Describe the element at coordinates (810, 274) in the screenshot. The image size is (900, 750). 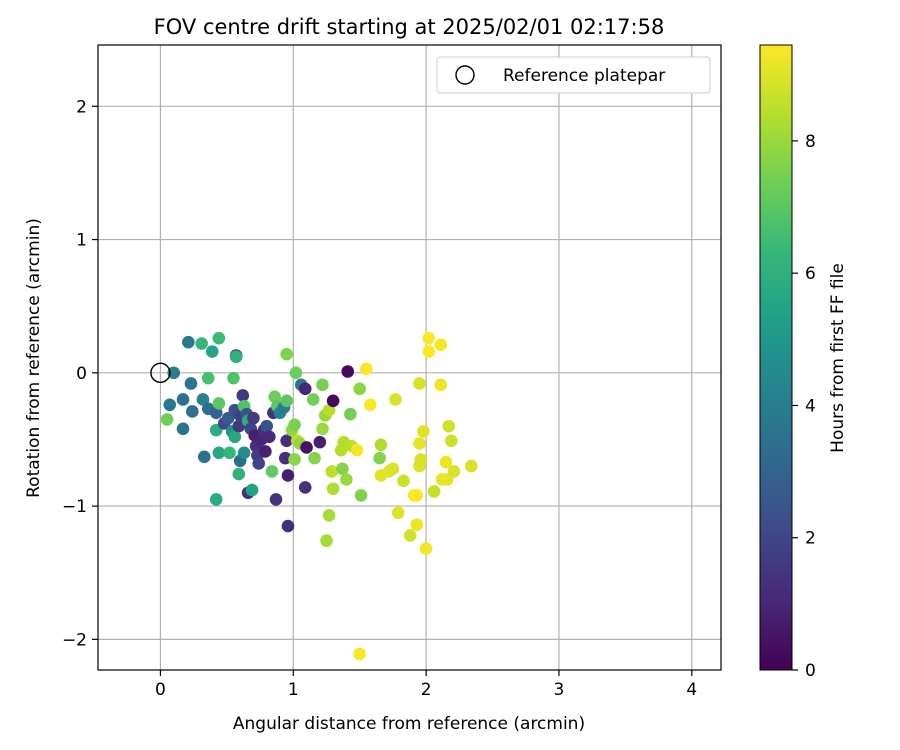
I see `colorbar-tick-label: 6` at that location.